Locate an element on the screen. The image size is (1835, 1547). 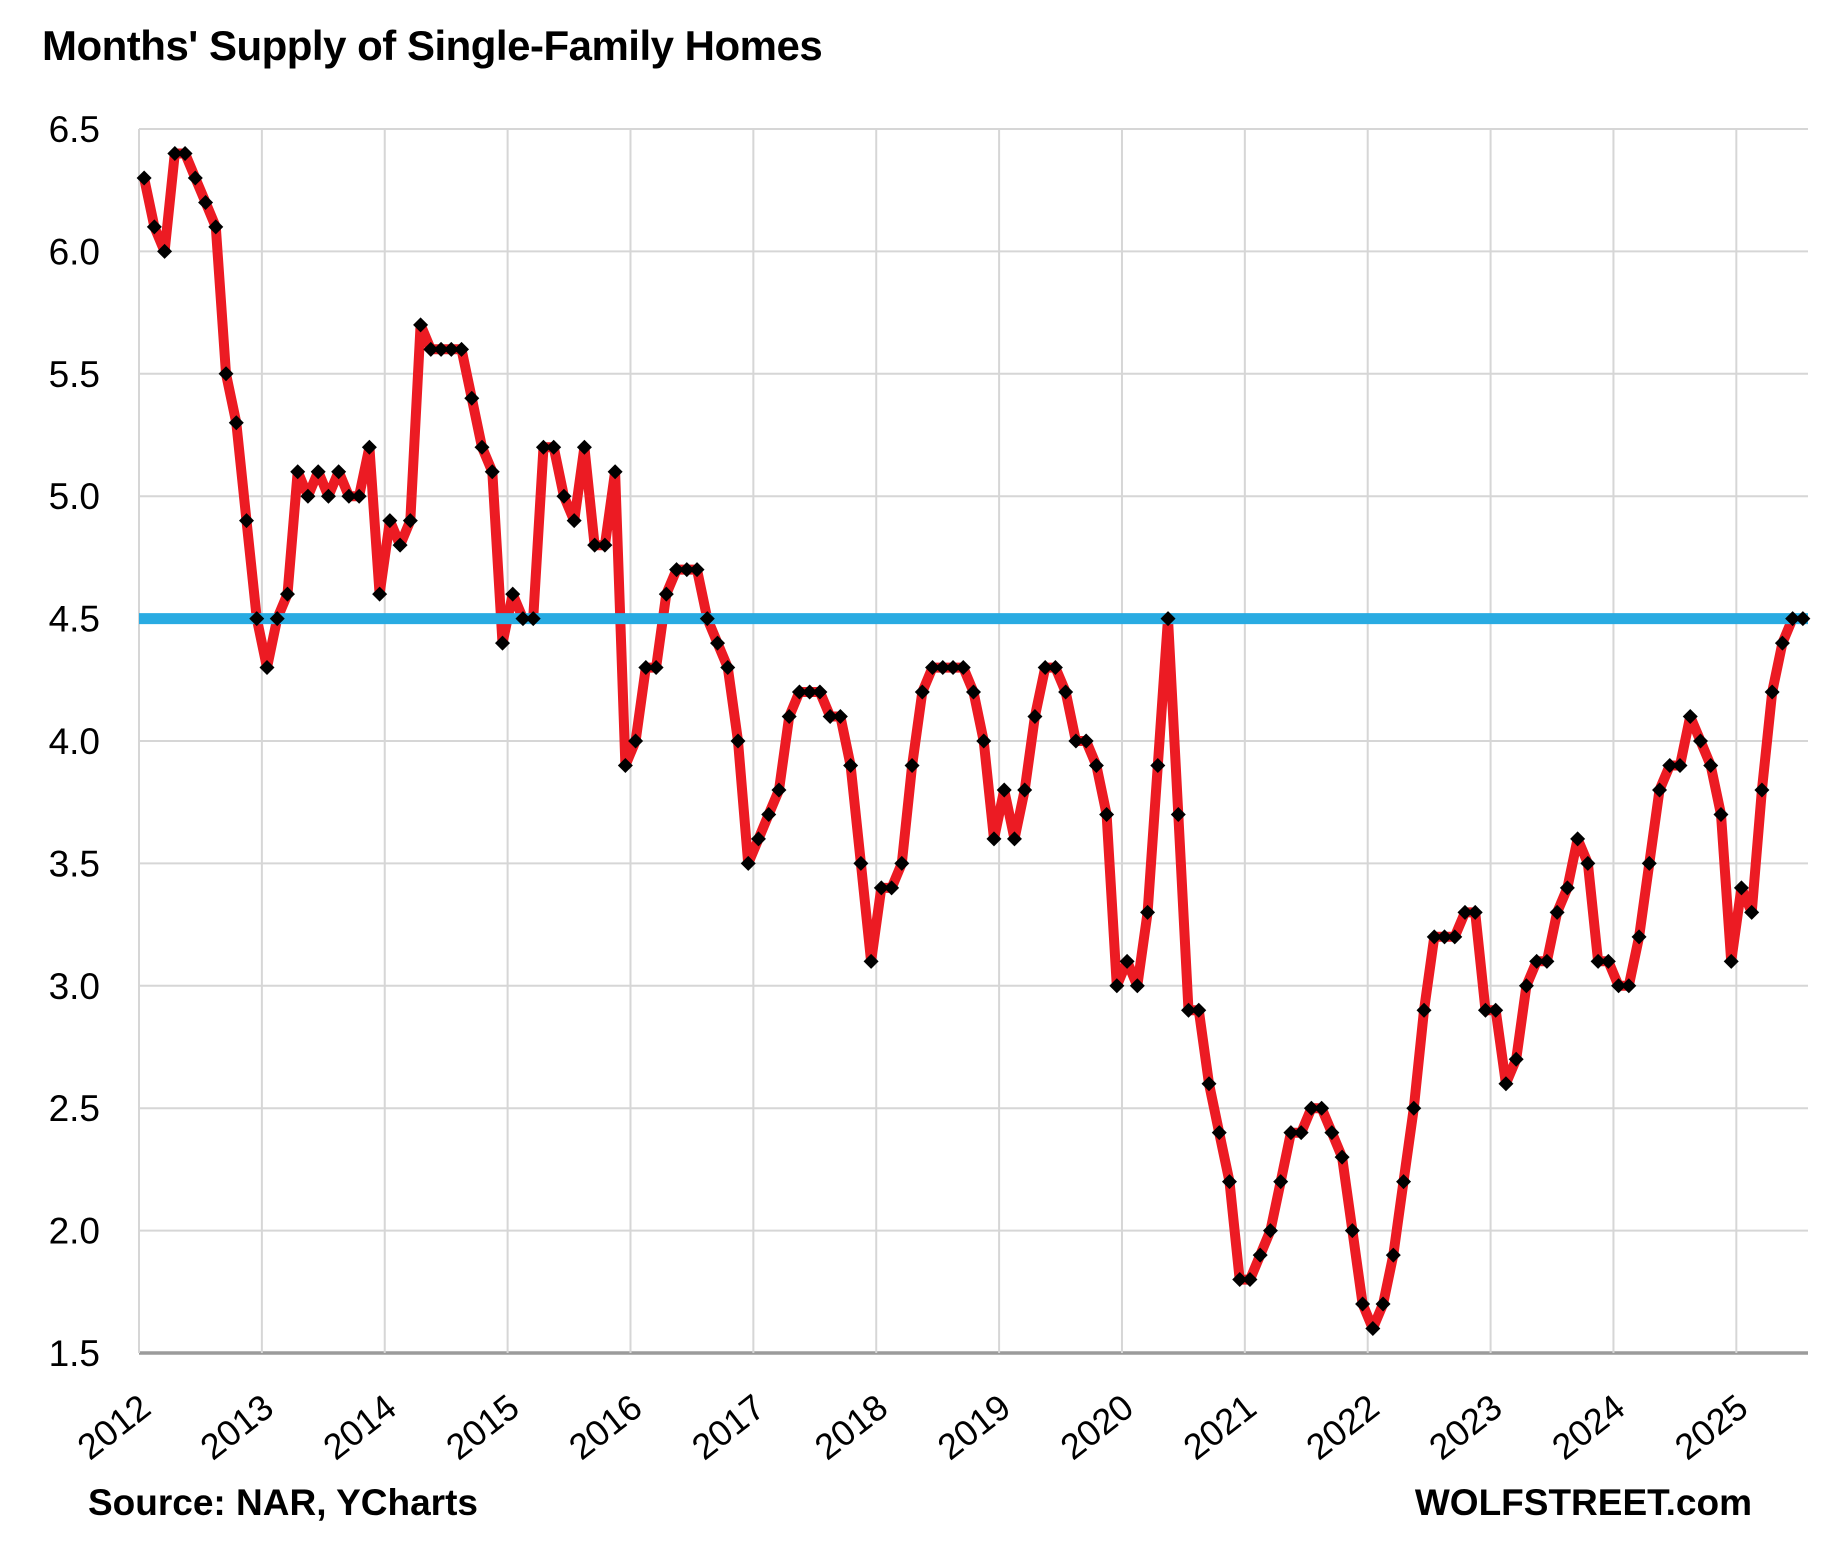
x-tick-label: 2020 is located at coordinates (1097, 1427).